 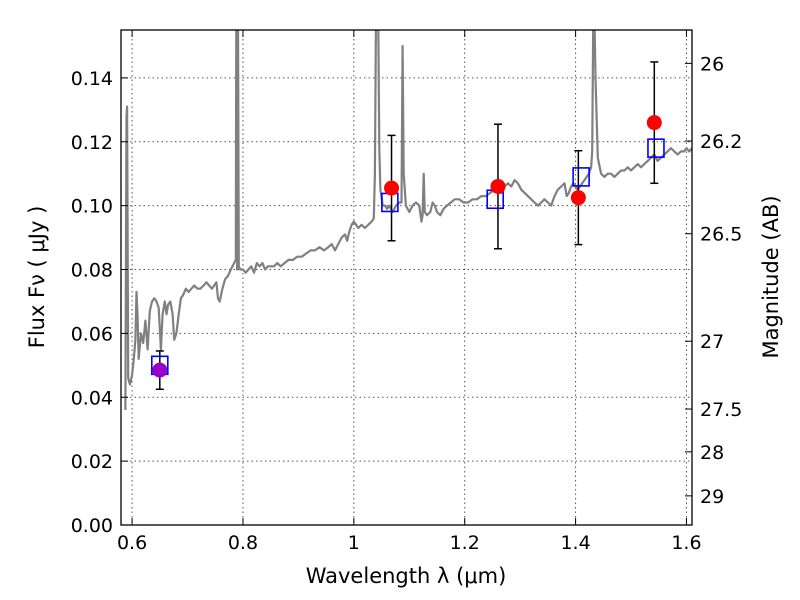 What do you see at coordinates (721, 235) in the screenshot?
I see `y2-tick-label-2: 26.5` at bounding box center [721, 235].